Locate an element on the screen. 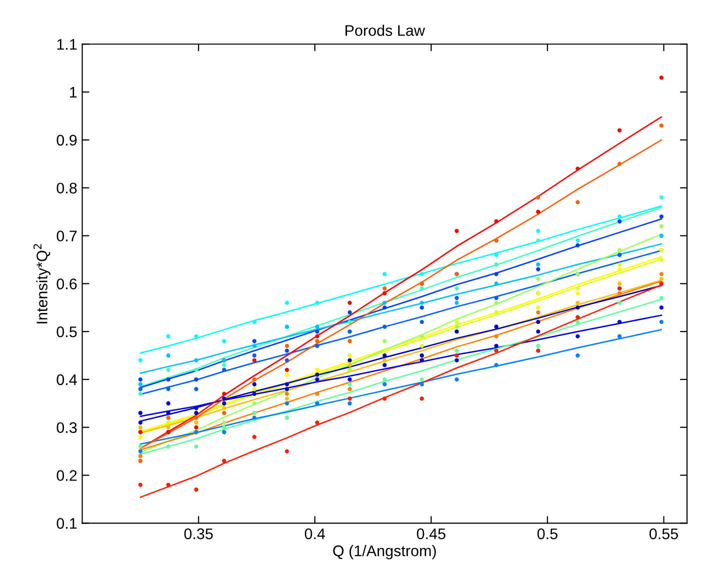 The width and height of the screenshot is (709, 573). y-tick-label: 0.5 is located at coordinates (66, 332).